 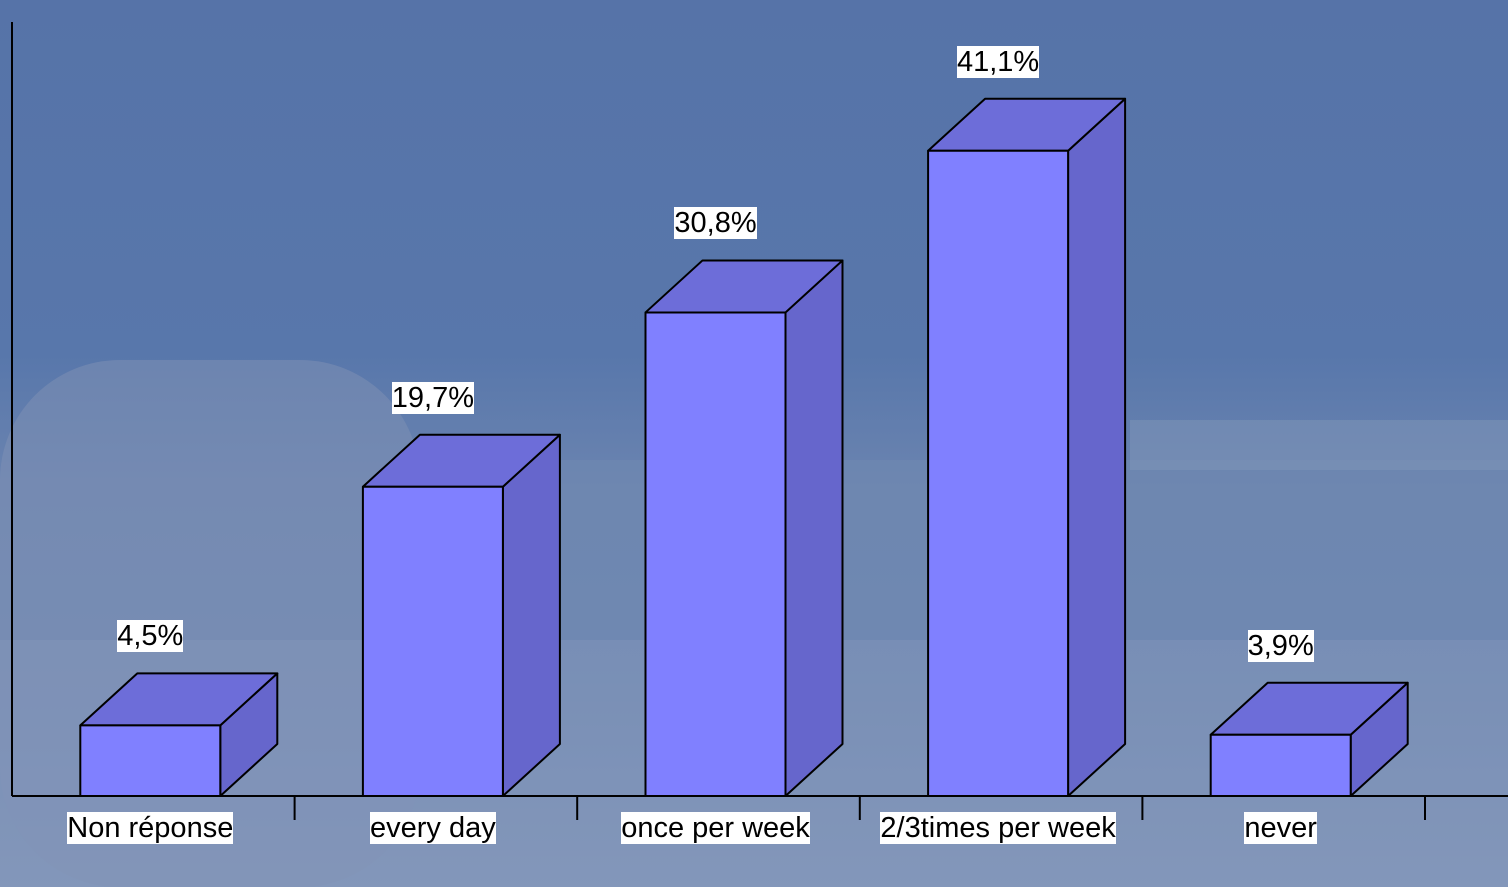 I want to click on value-label: 3,9%, so click(x=1281, y=646).